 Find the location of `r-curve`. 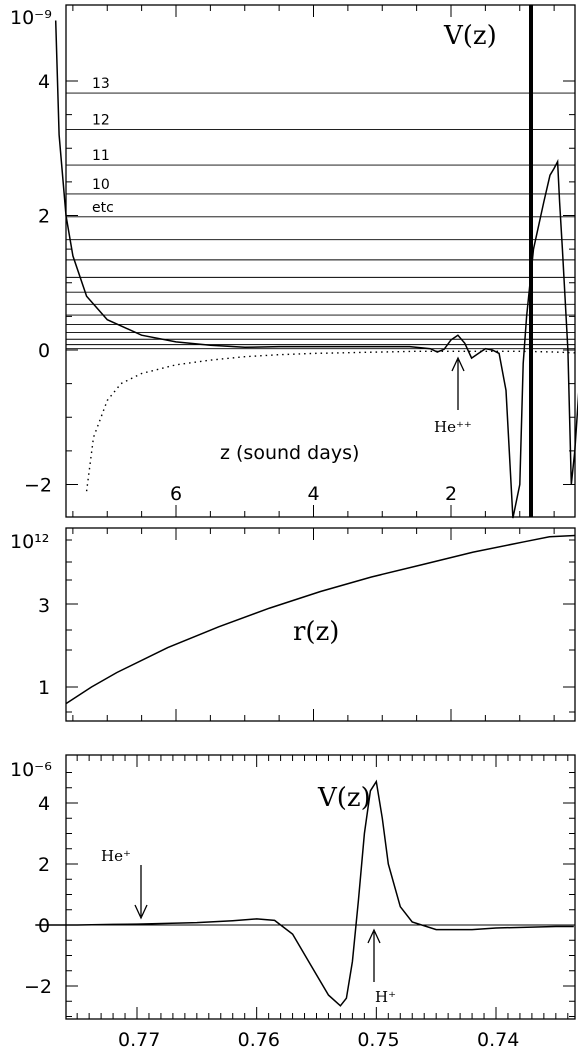

r-curve is located at coordinates (320, 619).